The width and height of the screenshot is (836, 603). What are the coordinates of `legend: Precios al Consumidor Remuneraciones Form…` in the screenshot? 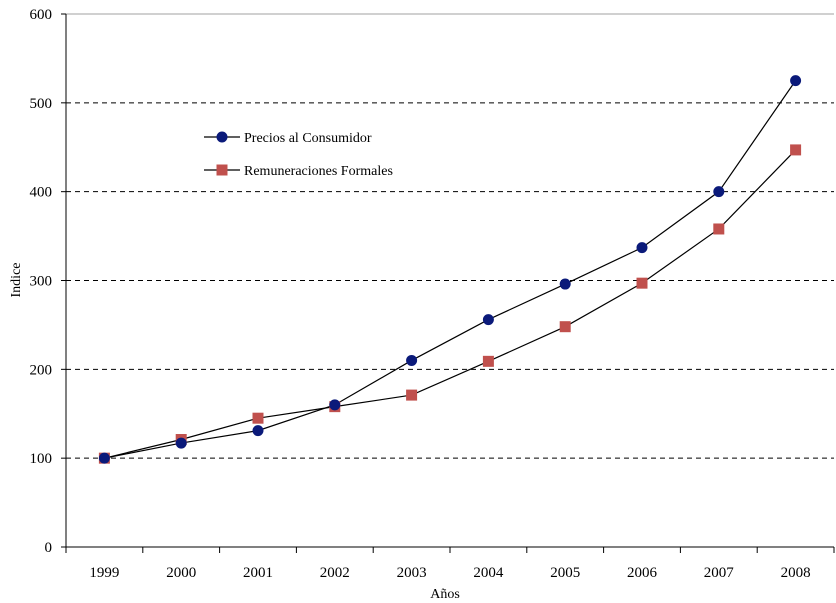 It's located at (298, 155).